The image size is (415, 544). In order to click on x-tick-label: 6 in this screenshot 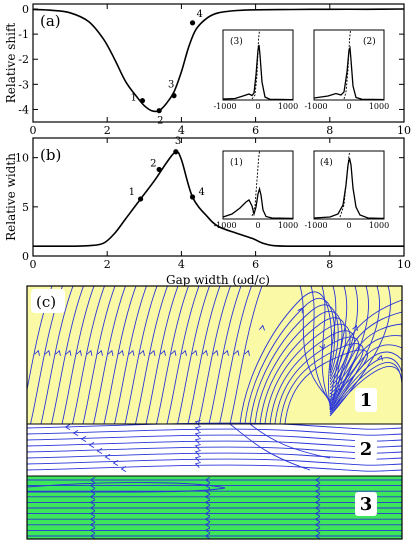, I will do `click(255, 130)`.